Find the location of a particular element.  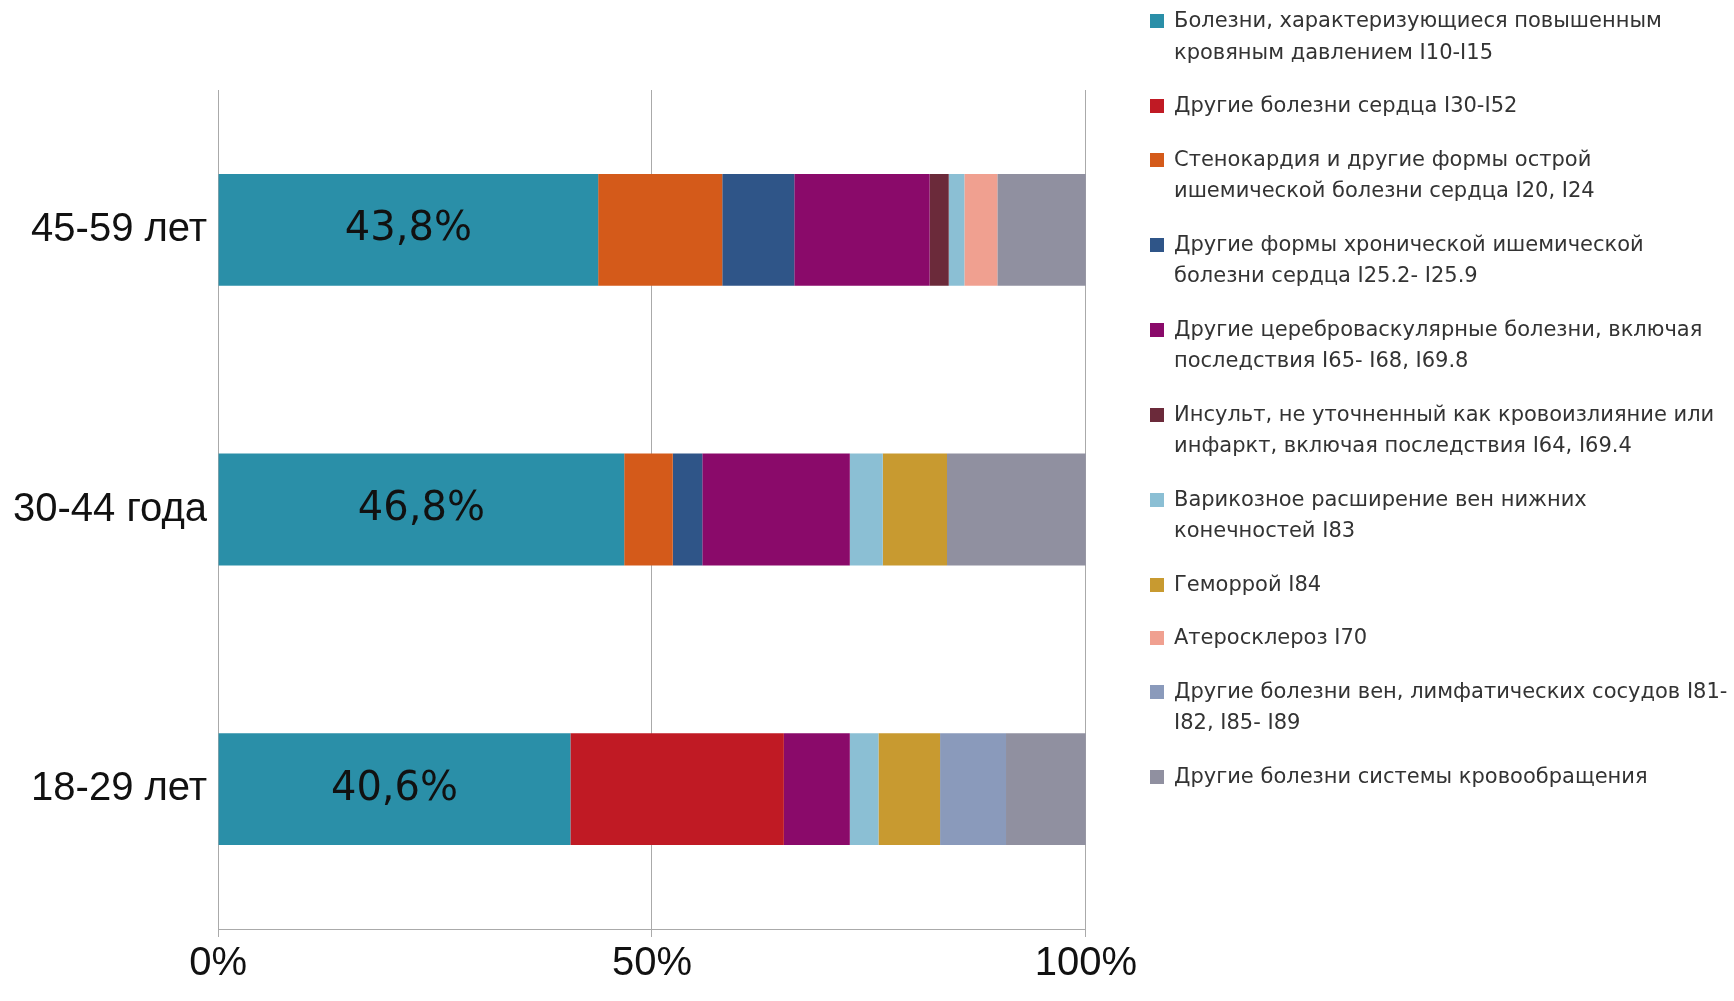

y-tick-label: 45-59 лет is located at coordinates (119, 226).